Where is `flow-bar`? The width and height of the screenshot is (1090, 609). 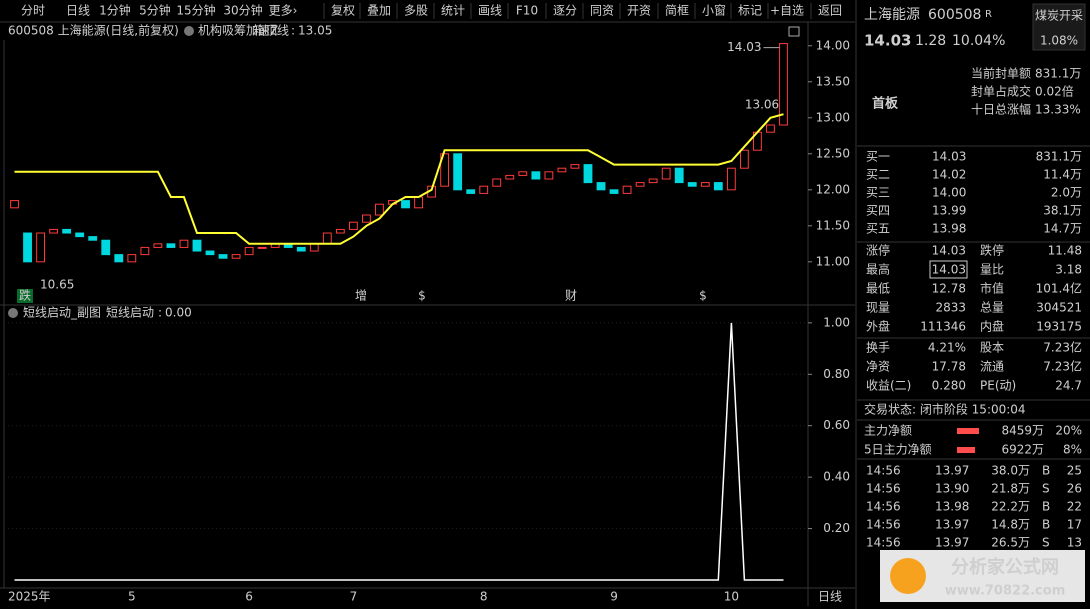 flow-bar is located at coordinates (968, 431).